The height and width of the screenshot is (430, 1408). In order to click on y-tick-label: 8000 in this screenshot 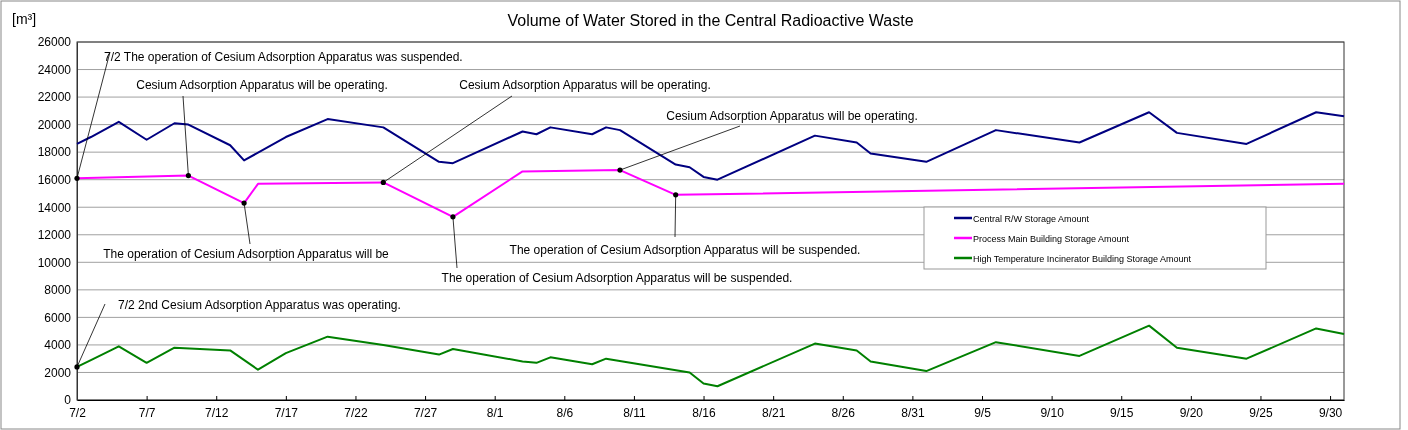, I will do `click(58, 290)`.